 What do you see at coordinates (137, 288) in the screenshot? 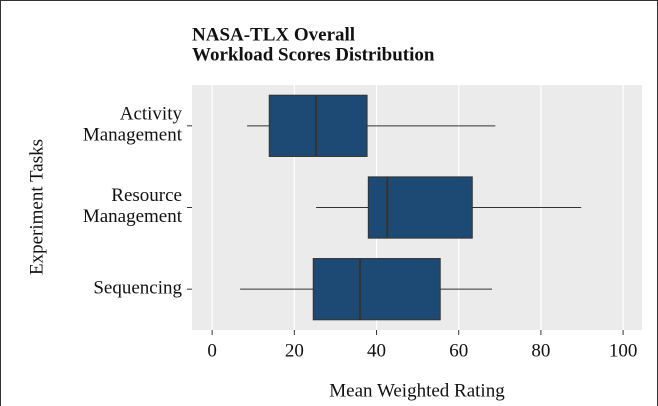
I see `y-tick-label: Sequencing` at bounding box center [137, 288].